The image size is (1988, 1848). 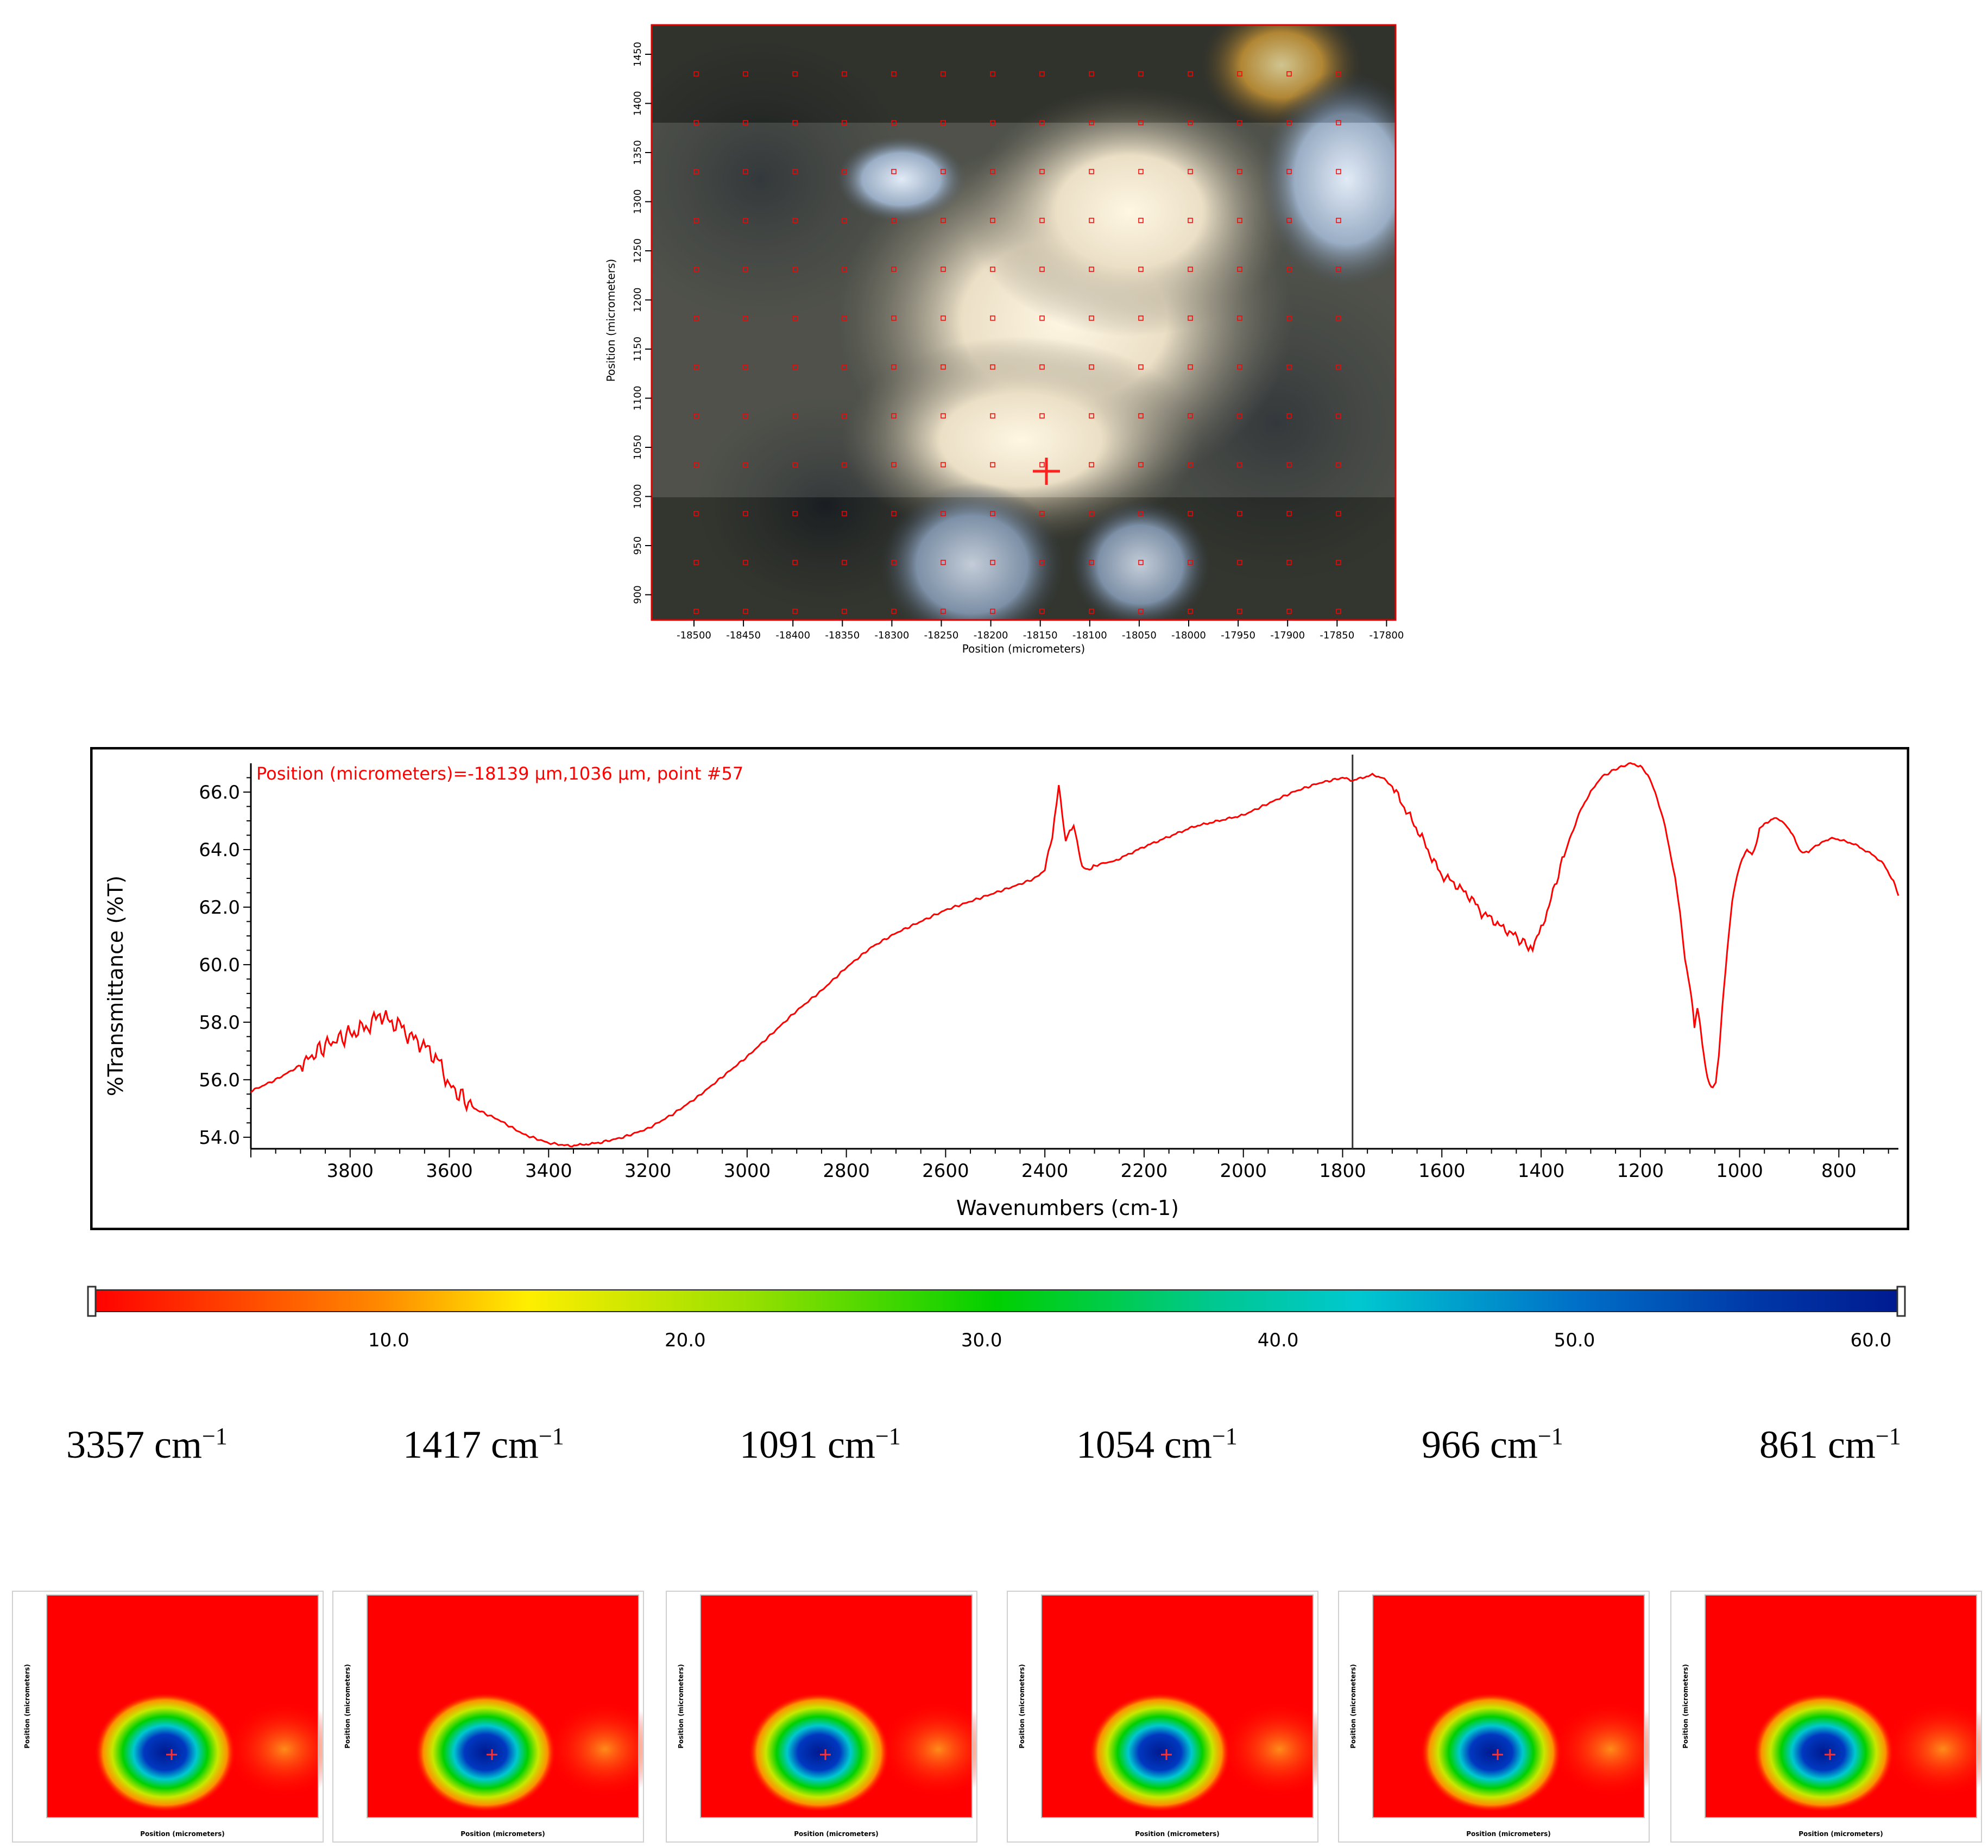 I want to click on map-label-4: 1054 cm−1, so click(x=1157, y=1445).